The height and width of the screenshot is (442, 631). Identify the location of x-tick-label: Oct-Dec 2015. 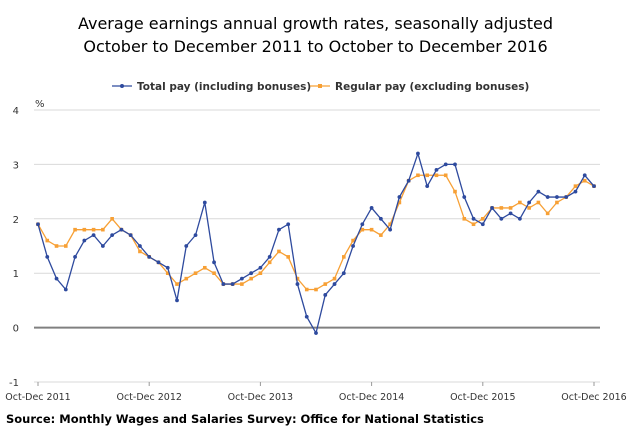
(482, 397).